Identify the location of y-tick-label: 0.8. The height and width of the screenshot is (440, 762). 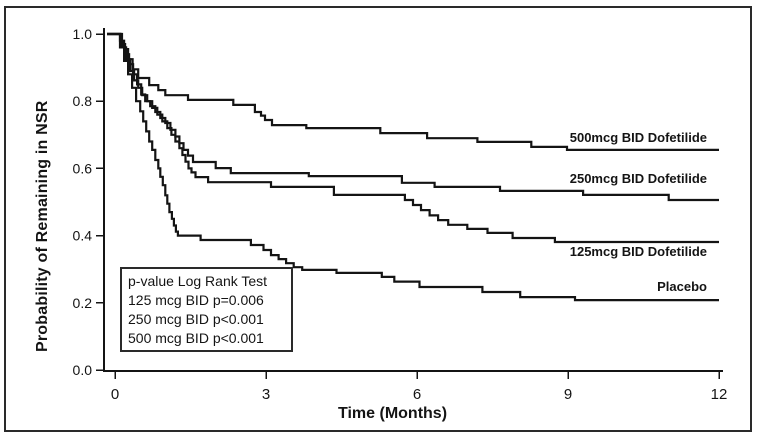
(83, 101).